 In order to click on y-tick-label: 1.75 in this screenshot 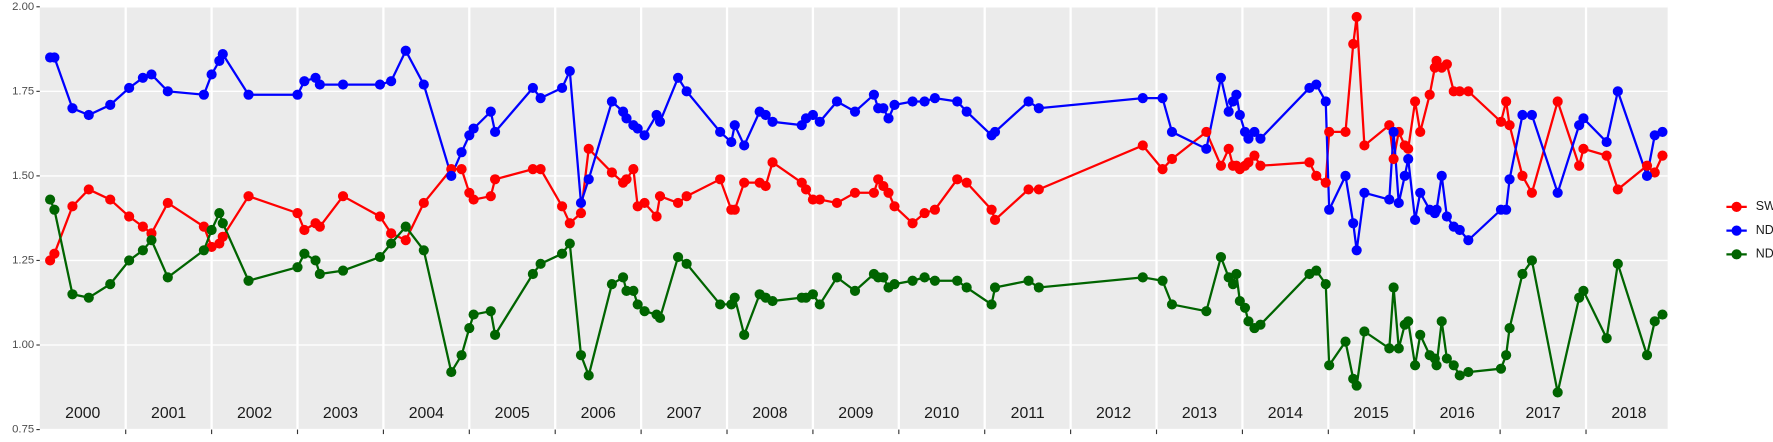, I will do `click(23, 91)`.